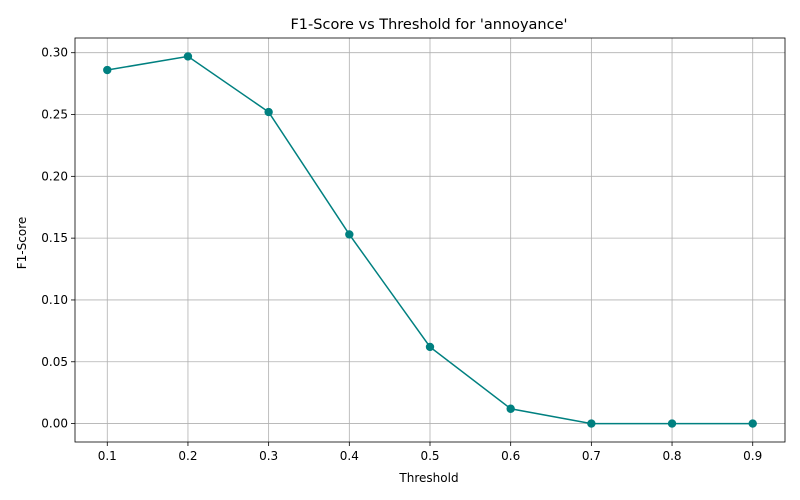 The width and height of the screenshot is (800, 500). Describe the element at coordinates (107, 456) in the screenshot. I see `x-tick-label: 0.1` at that location.